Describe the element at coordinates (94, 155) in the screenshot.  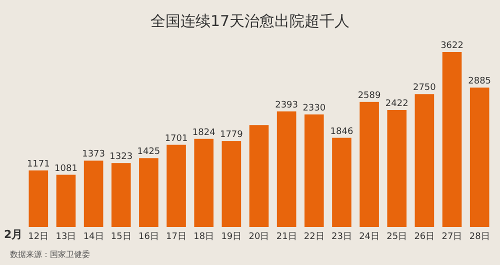
I see `data-label: 1373` at that location.